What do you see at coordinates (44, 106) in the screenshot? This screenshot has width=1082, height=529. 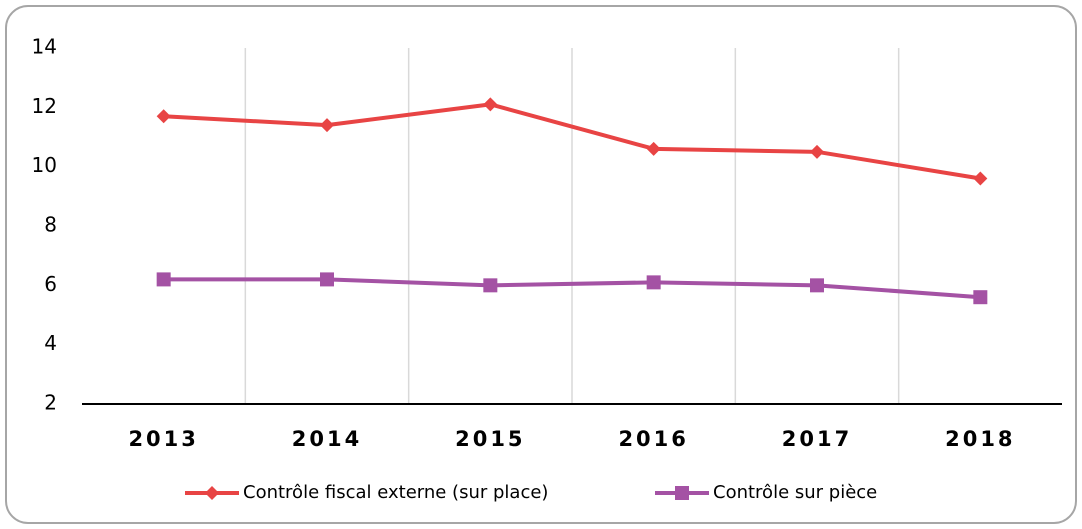 I see `y-tick-label: 12` at bounding box center [44, 106].